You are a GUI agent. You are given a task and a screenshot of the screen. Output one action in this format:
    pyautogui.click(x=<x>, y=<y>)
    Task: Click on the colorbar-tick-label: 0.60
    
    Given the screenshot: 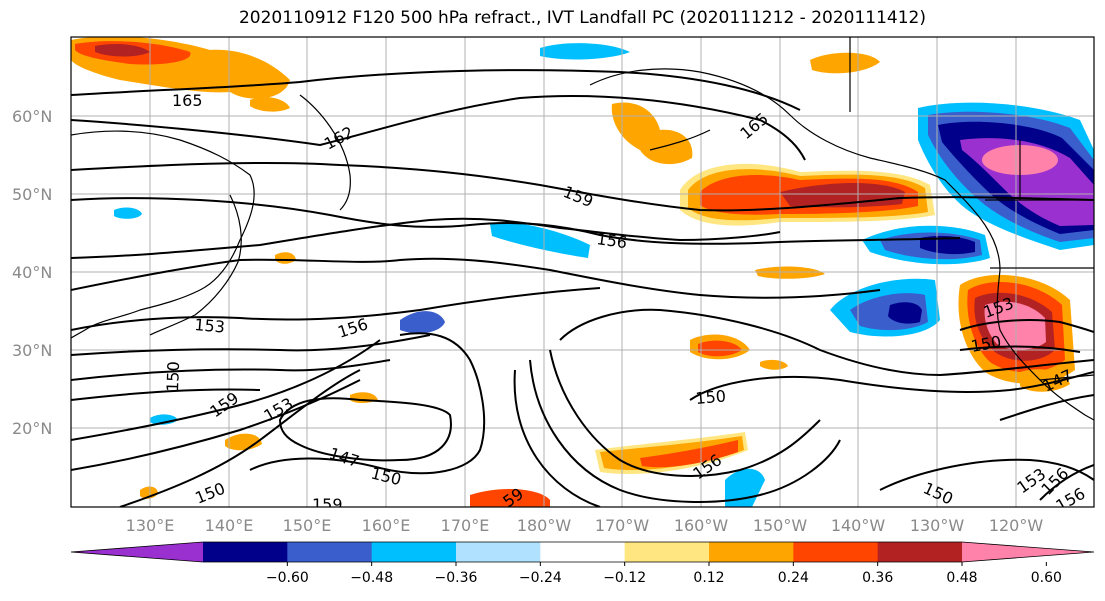 What is the action you would take?
    pyautogui.click(x=1046, y=578)
    